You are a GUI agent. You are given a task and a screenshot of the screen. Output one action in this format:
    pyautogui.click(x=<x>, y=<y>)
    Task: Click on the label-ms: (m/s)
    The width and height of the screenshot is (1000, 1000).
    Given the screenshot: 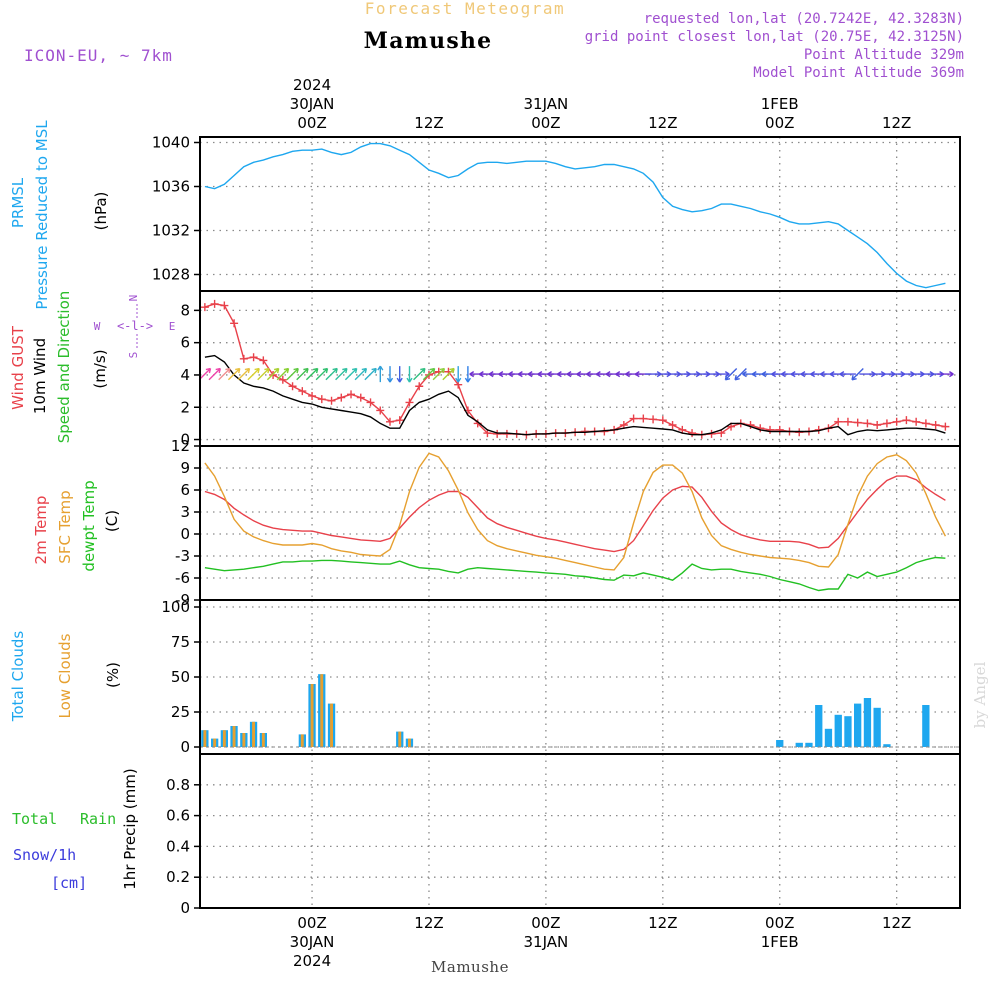 What is the action you would take?
    pyautogui.click(x=100, y=368)
    